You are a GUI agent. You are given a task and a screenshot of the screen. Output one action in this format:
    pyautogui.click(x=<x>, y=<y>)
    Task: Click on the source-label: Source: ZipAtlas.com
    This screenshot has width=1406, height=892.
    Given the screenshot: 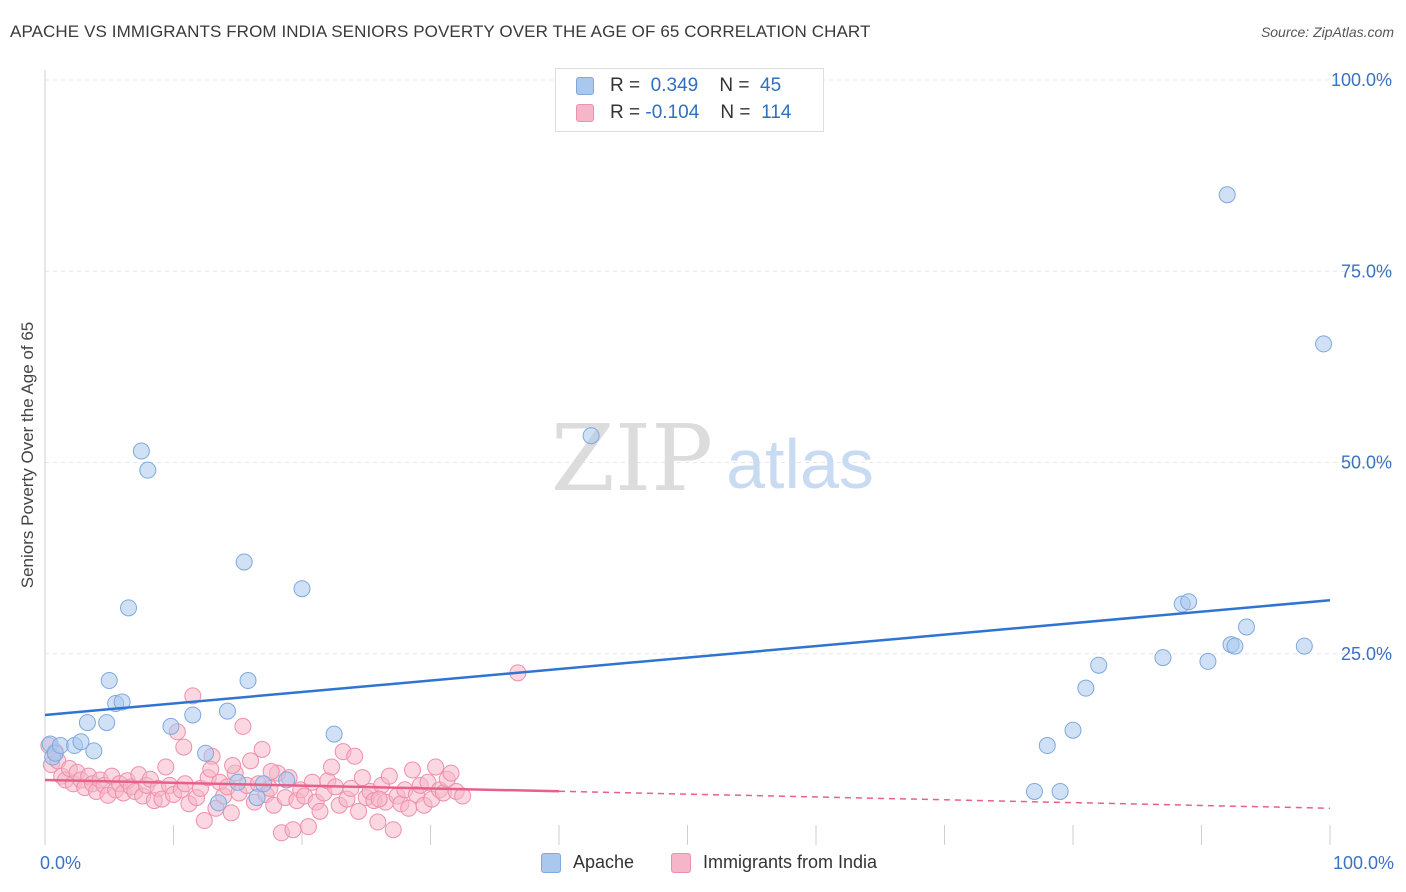 What is the action you would take?
    pyautogui.click(x=1327, y=32)
    